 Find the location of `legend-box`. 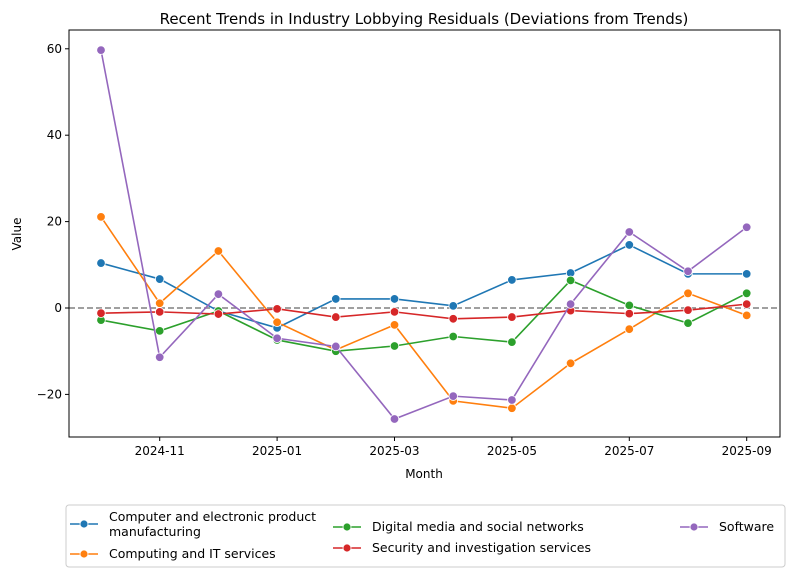

legend-box is located at coordinates (425, 536).